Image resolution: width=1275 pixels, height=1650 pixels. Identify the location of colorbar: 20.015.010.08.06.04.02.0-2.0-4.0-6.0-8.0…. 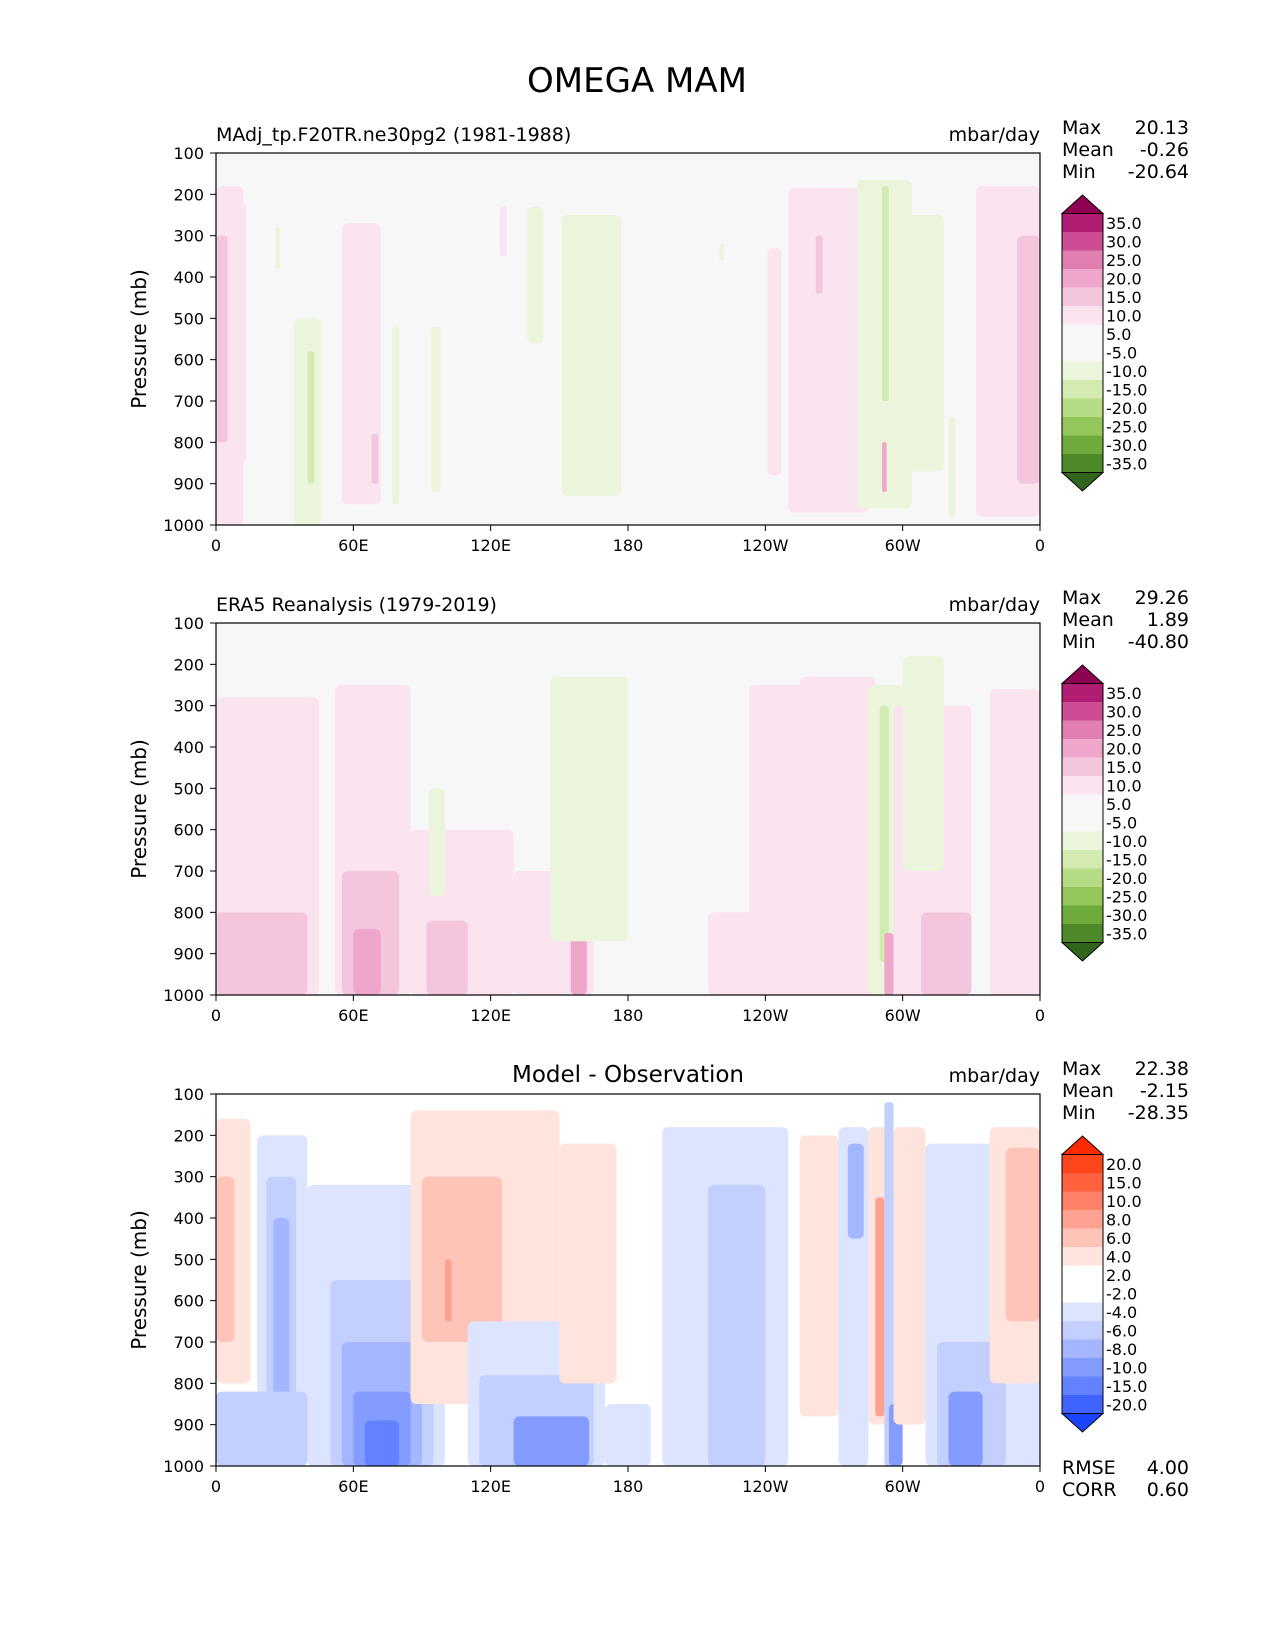
(1103, 1284).